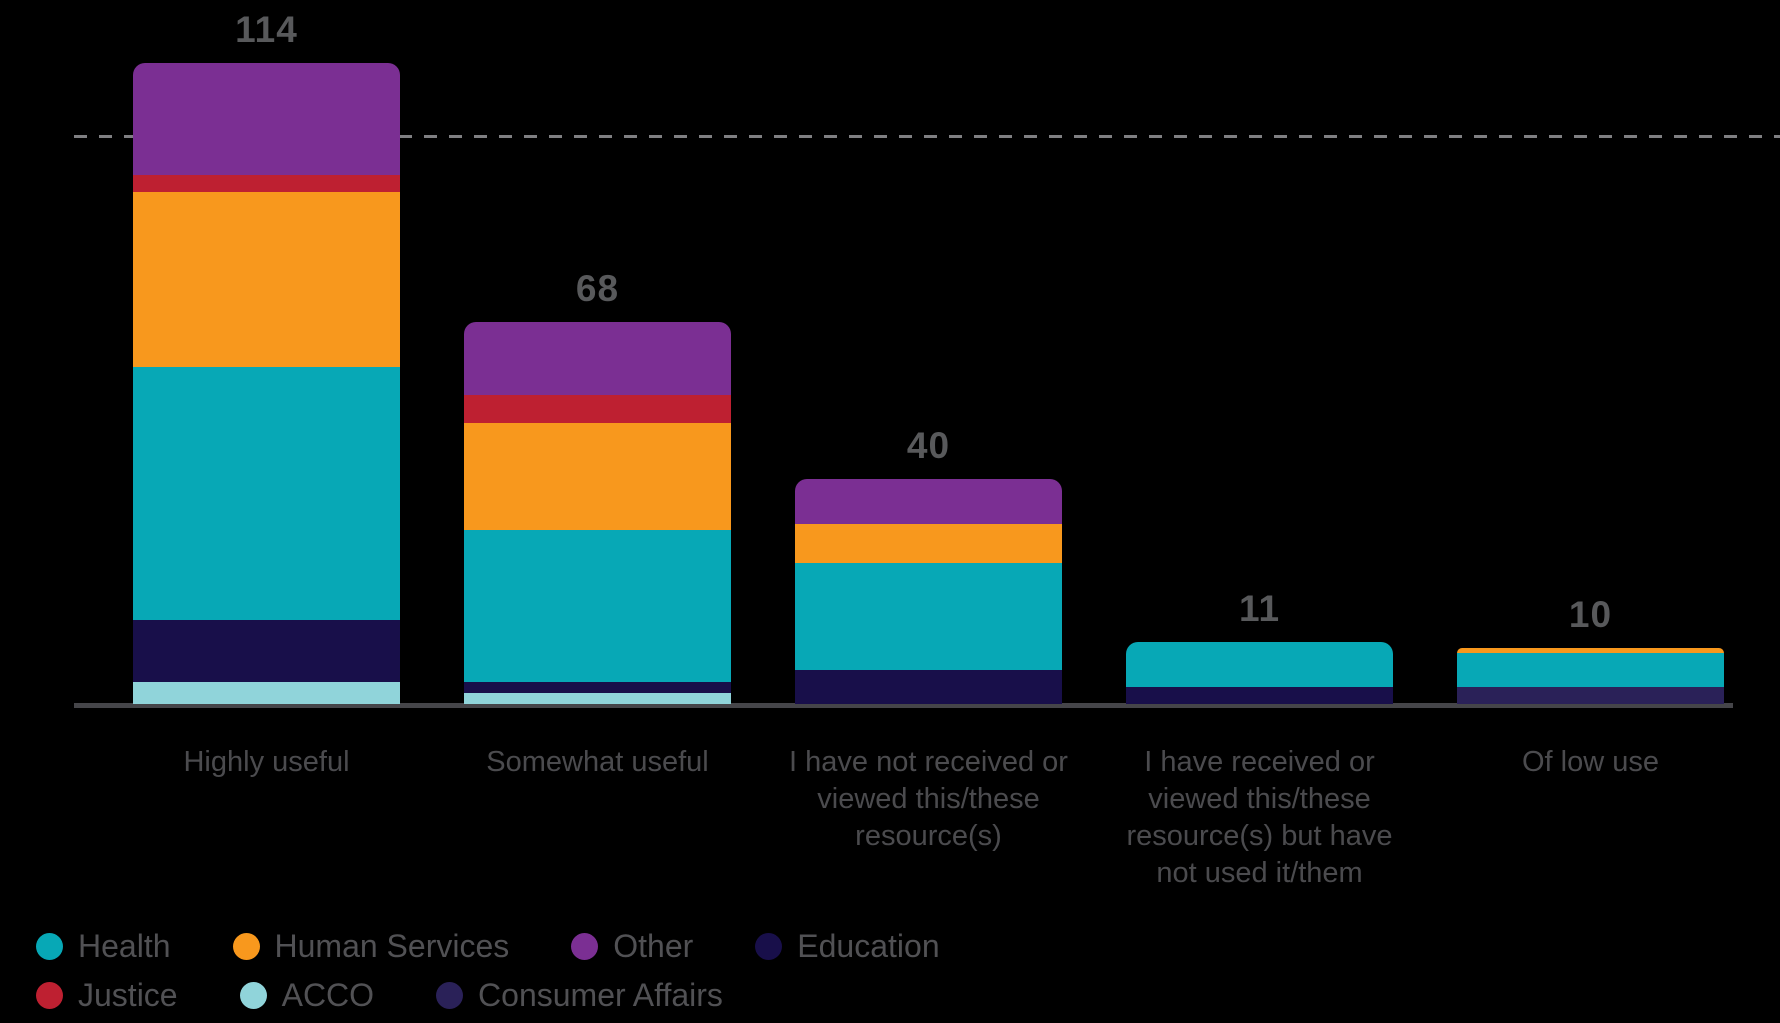 Image resolution: width=1780 pixels, height=1023 pixels. I want to click on legend-item-human-services: Human Services, so click(371, 946).